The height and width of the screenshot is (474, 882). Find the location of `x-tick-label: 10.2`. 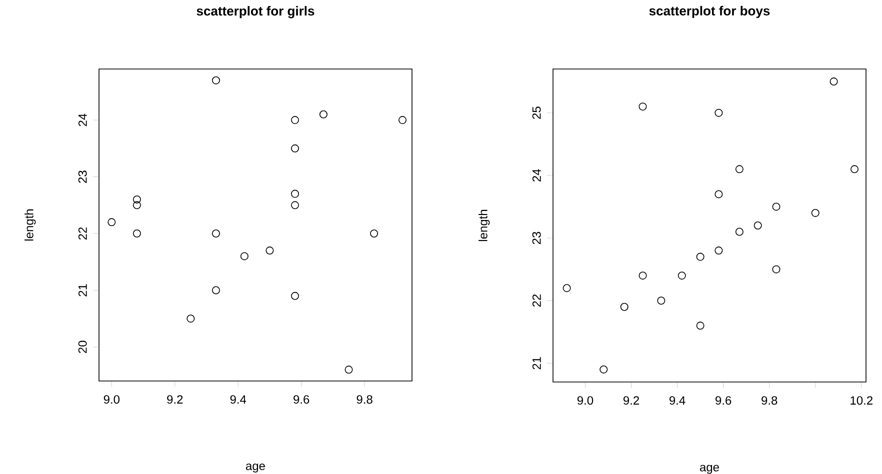

x-tick-label: 10.2 is located at coordinates (861, 400).